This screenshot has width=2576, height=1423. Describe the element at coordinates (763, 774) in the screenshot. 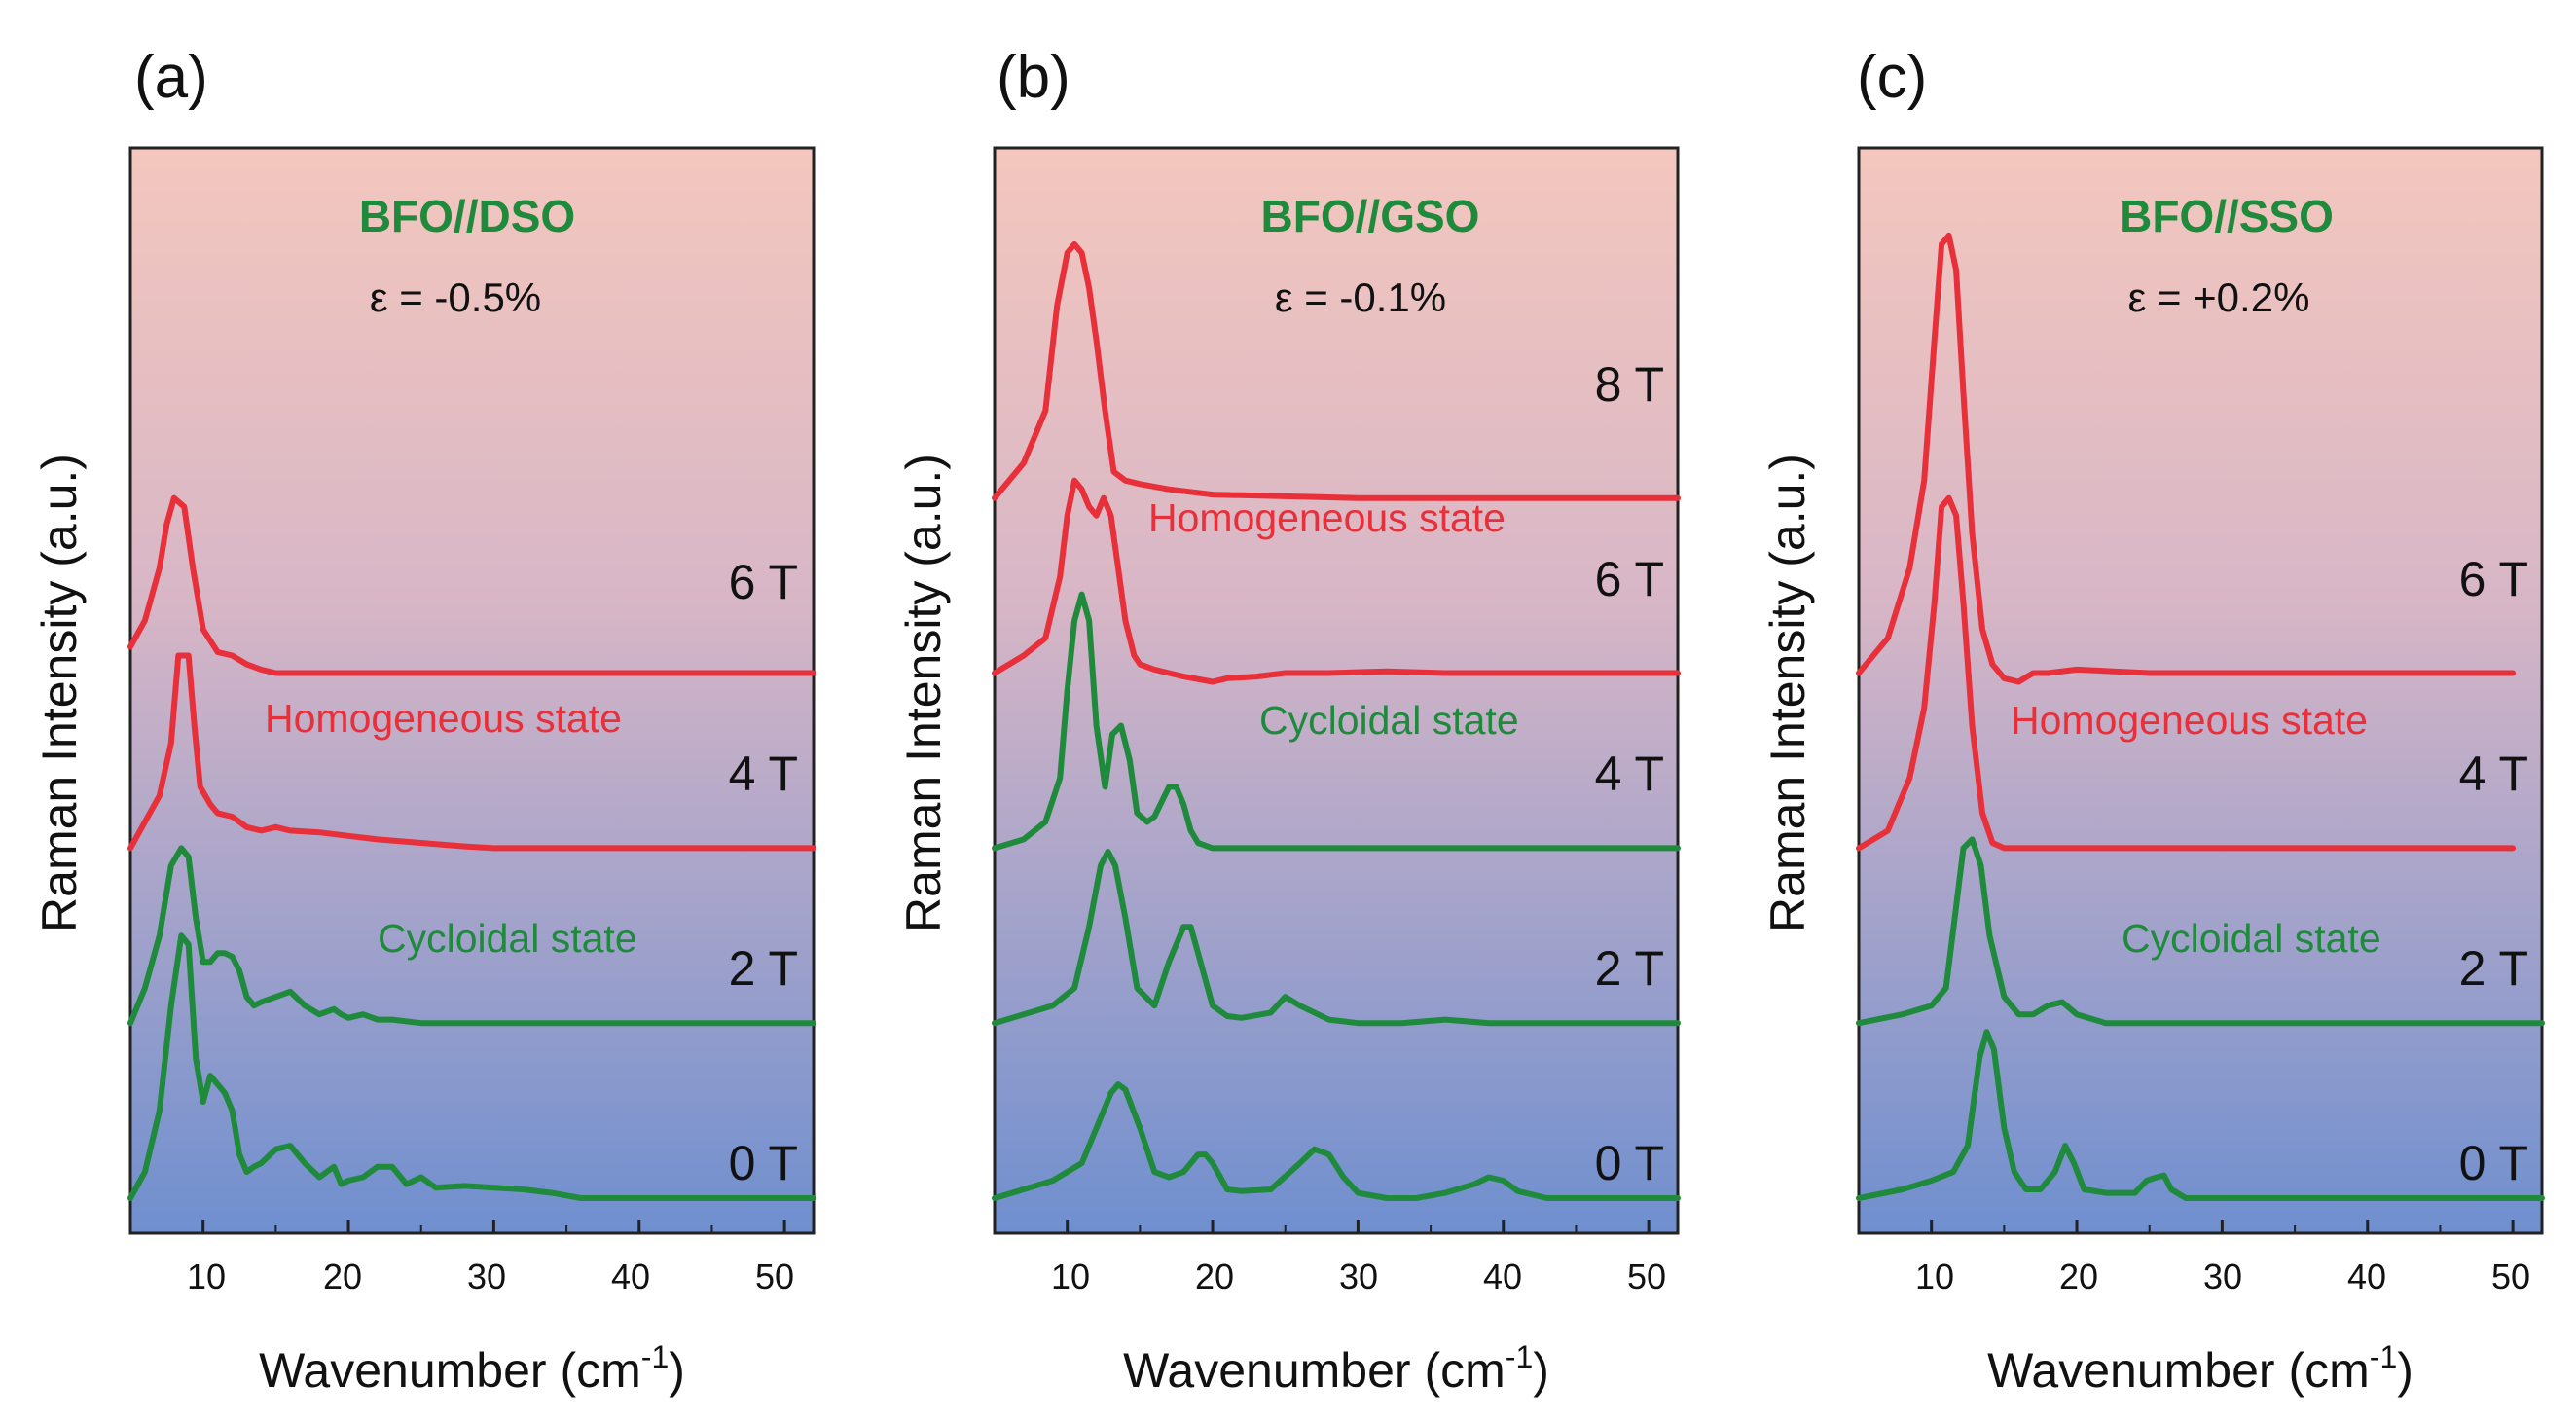

I see `field-label-a-4T: 4 T` at that location.